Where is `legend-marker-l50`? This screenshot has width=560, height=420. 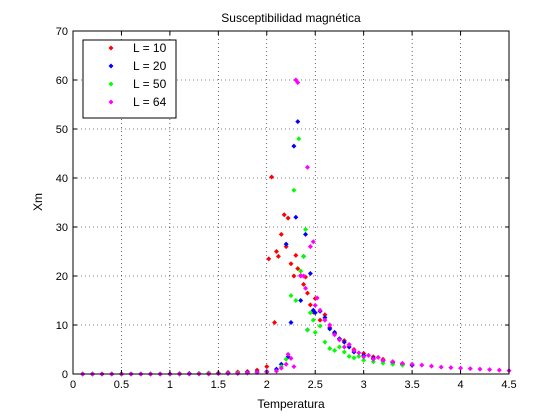
legend-marker-l50 is located at coordinates (111, 84).